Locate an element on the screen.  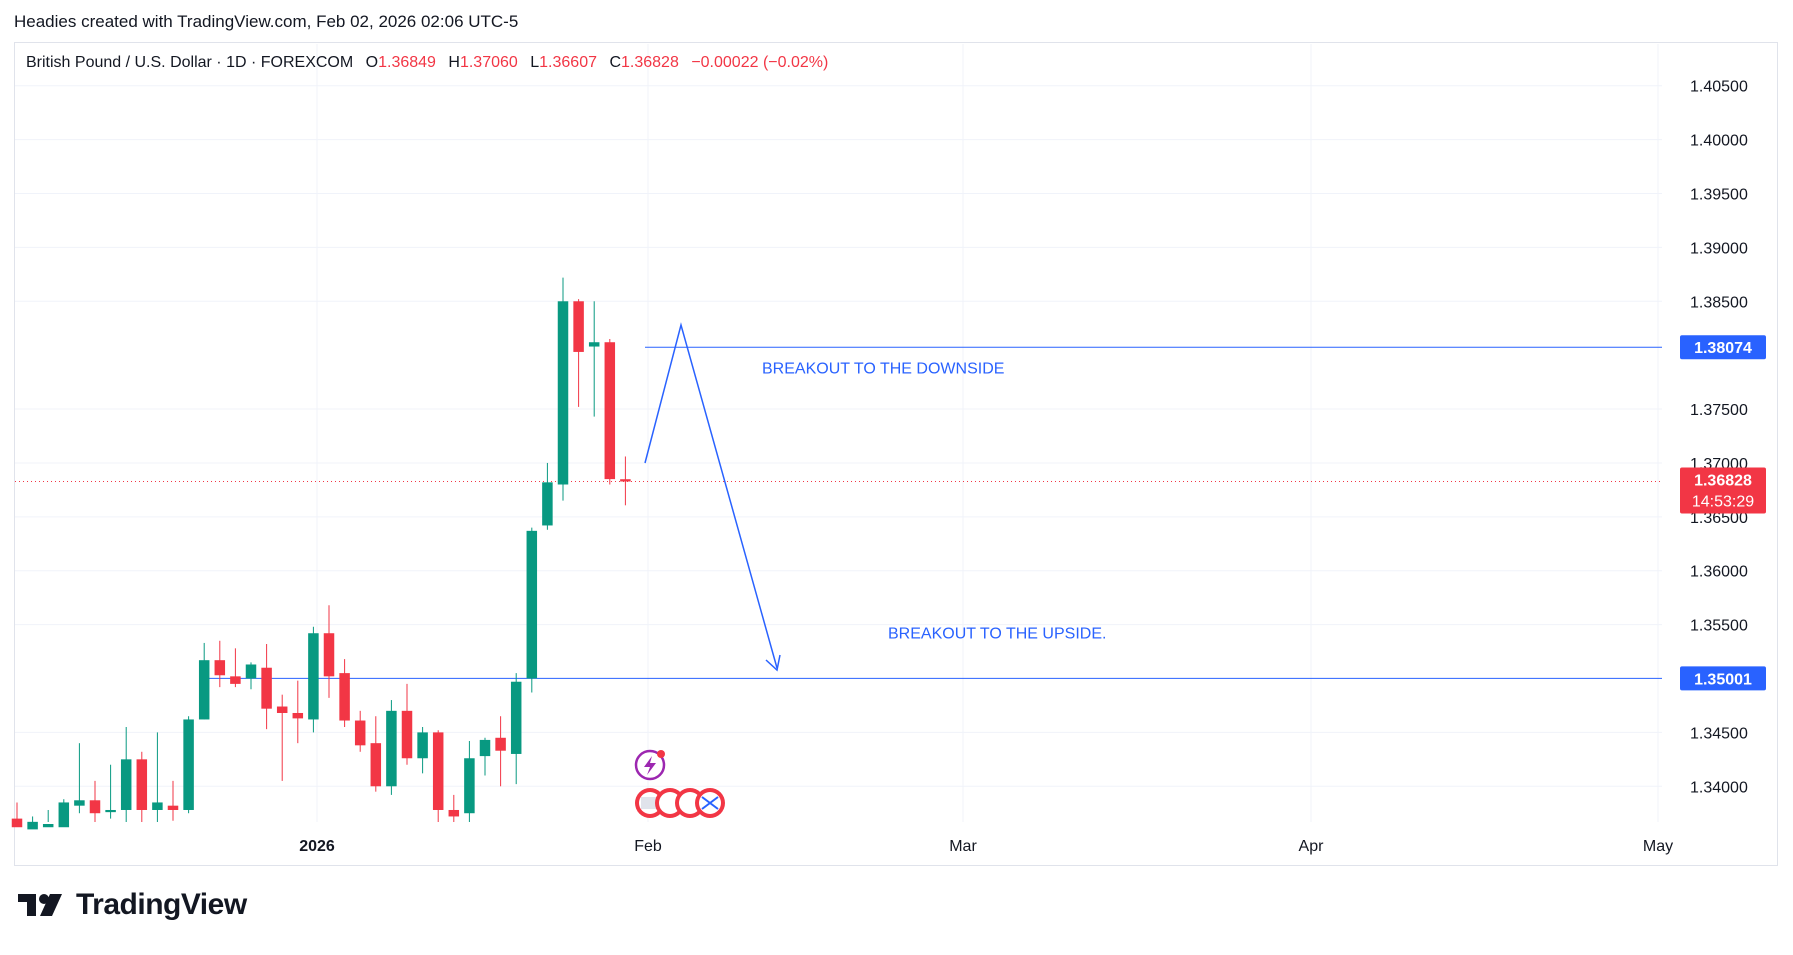
countdown-text: 14:53:29 is located at coordinates (1723, 501).